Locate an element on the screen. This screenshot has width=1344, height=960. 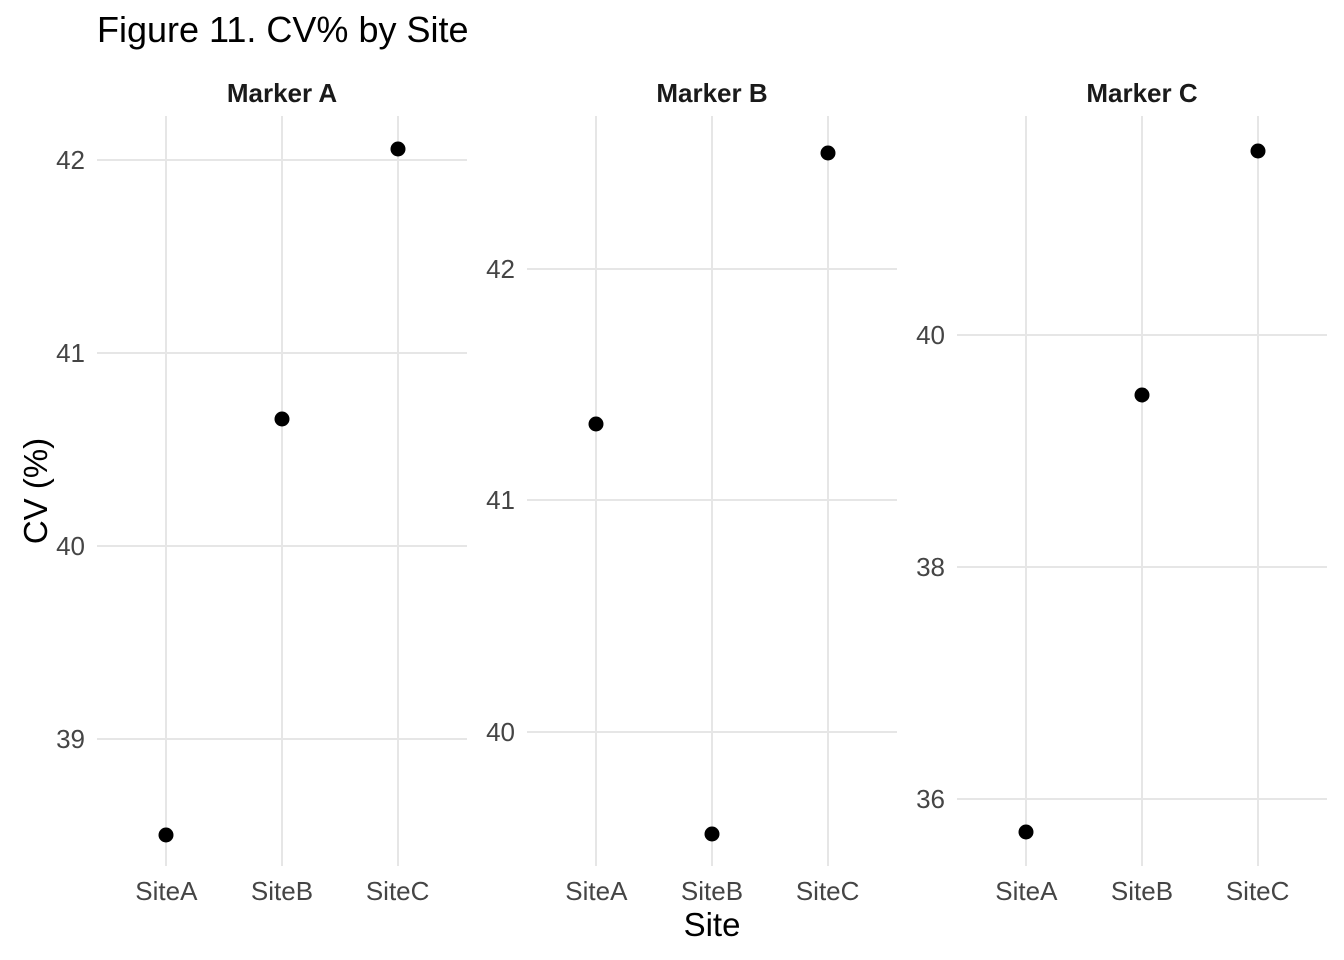
facet-strip-title: Marker A is located at coordinates (282, 93).